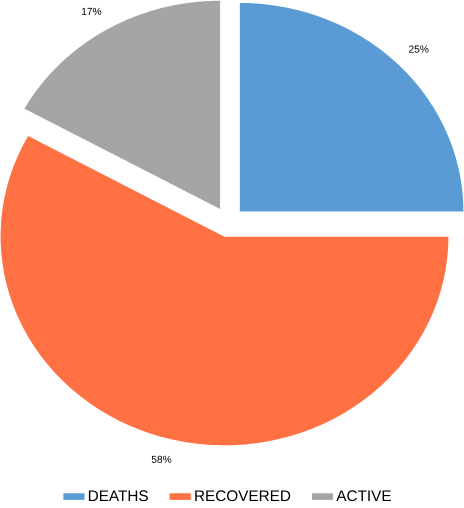 The image size is (464, 508). I want to click on legend-label: RECOVERED, so click(242, 496).